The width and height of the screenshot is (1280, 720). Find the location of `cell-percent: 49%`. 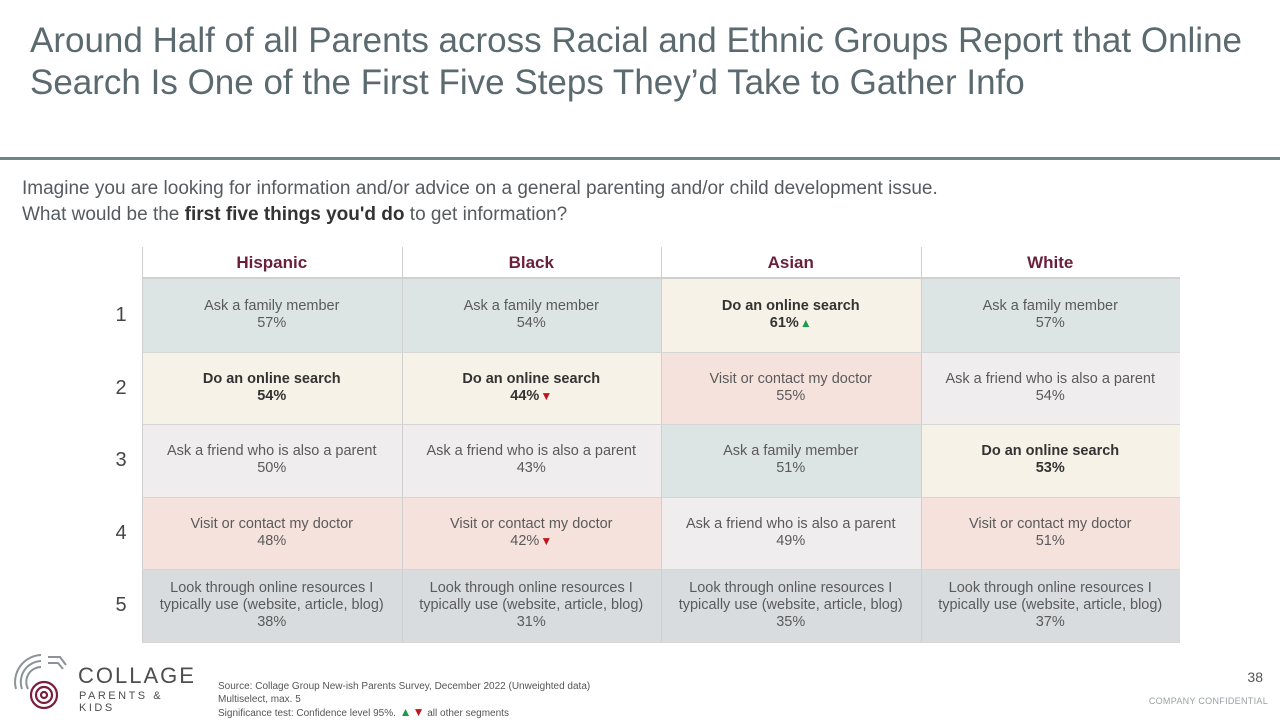

cell-percent: 49% is located at coordinates (791, 541).